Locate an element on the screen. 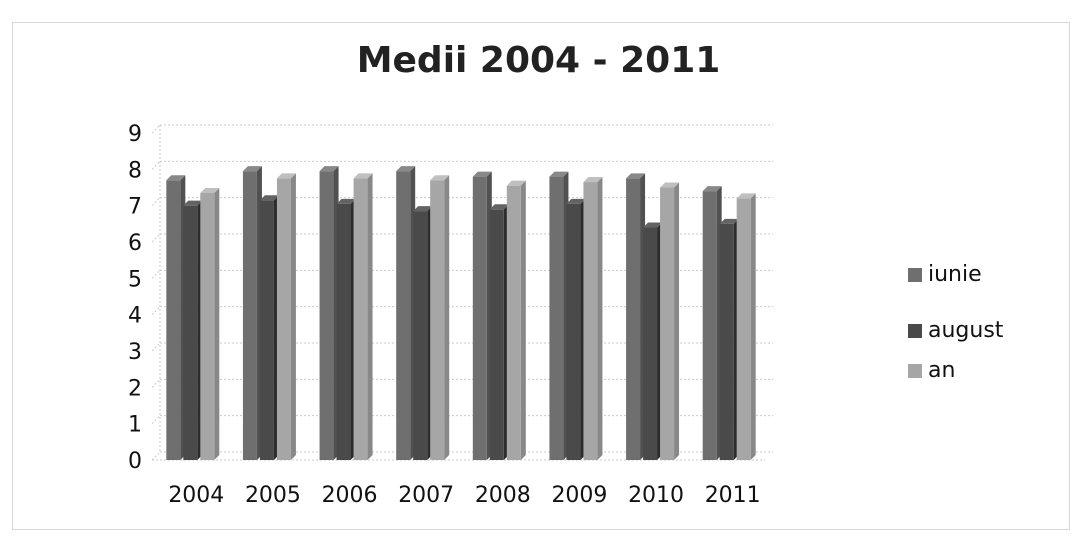  bar-iunie-2006 is located at coordinates (326, 315).